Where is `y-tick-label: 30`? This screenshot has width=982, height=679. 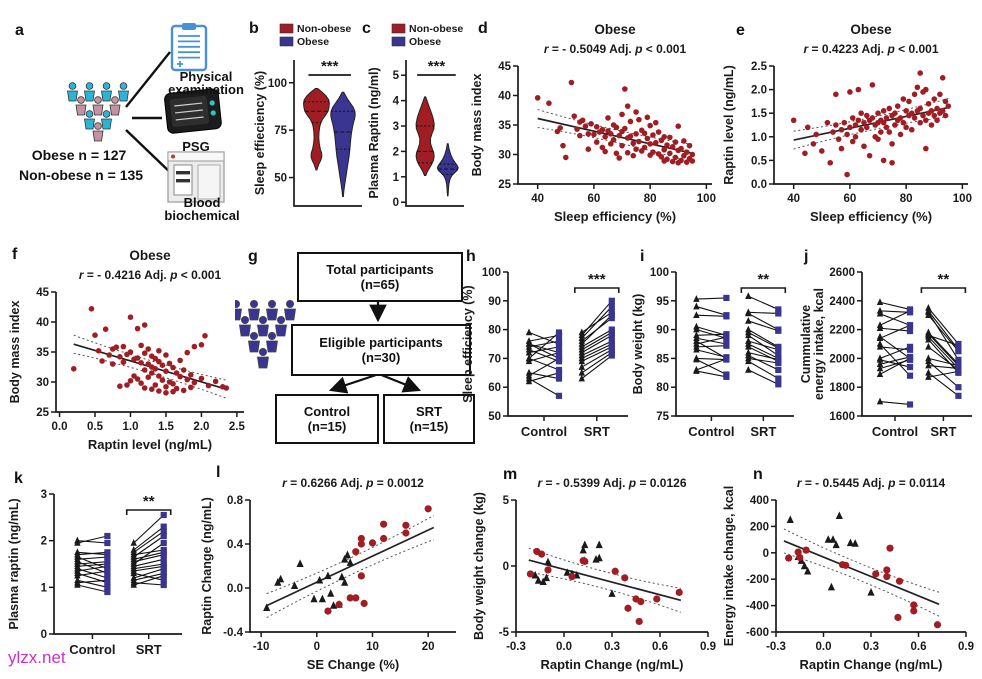
y-tick-label: 30 is located at coordinates (504, 156).